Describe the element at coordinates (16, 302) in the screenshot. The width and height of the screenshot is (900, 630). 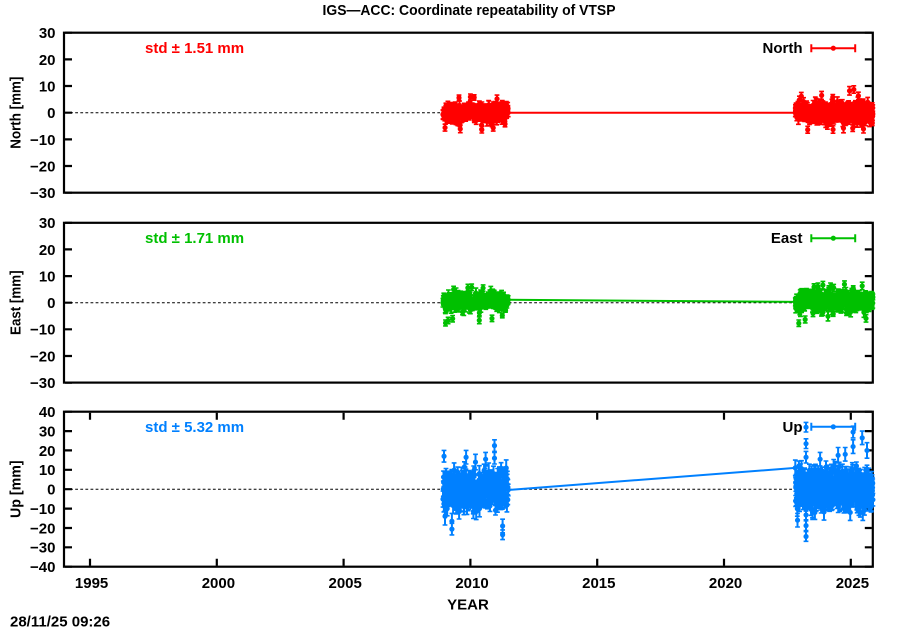
I see `svg-text: East [mm]` at that location.